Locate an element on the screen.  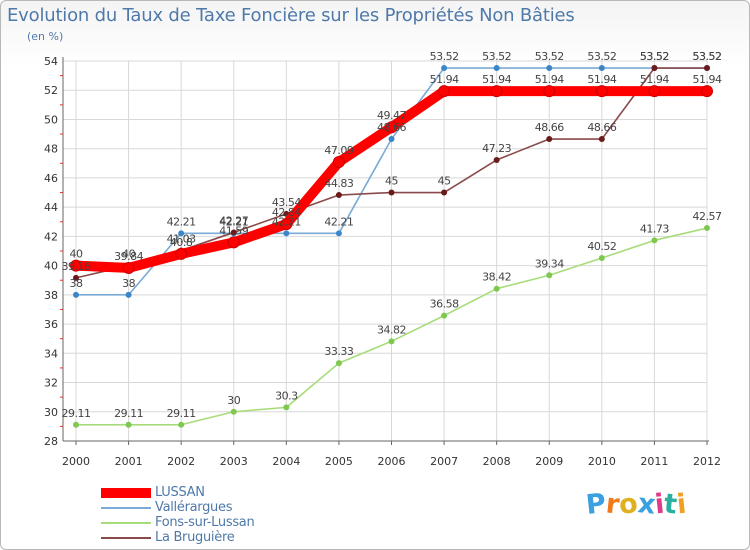
data-label: 39.16 is located at coordinates (76, 266).